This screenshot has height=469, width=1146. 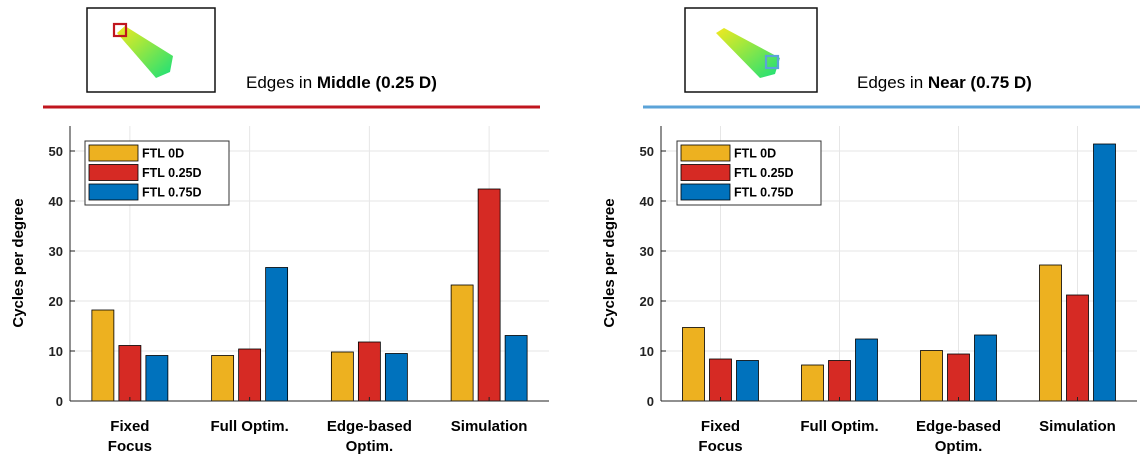 I want to click on chart-title: Edges in Middle (0.25 D), so click(x=341, y=82).